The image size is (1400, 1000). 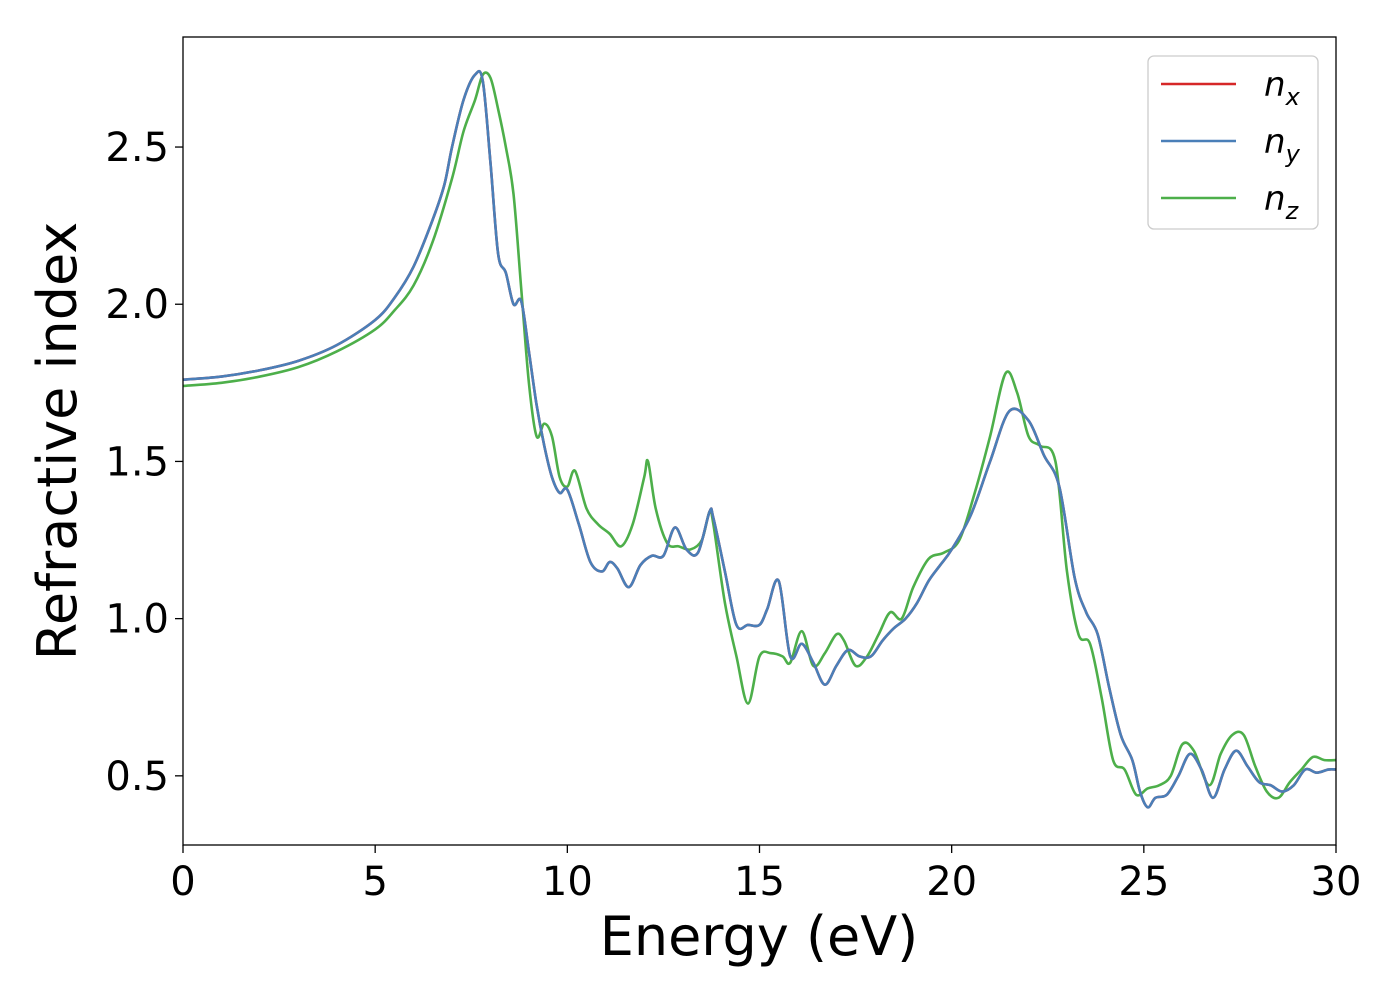 What do you see at coordinates (759, 882) in the screenshot?
I see `x-tick-label: 15` at bounding box center [759, 882].